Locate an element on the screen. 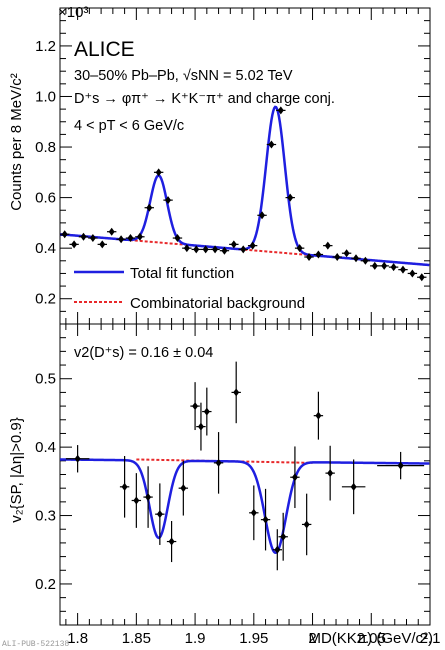 The image size is (445, 650). alice-label: ALICE is located at coordinates (104, 49).